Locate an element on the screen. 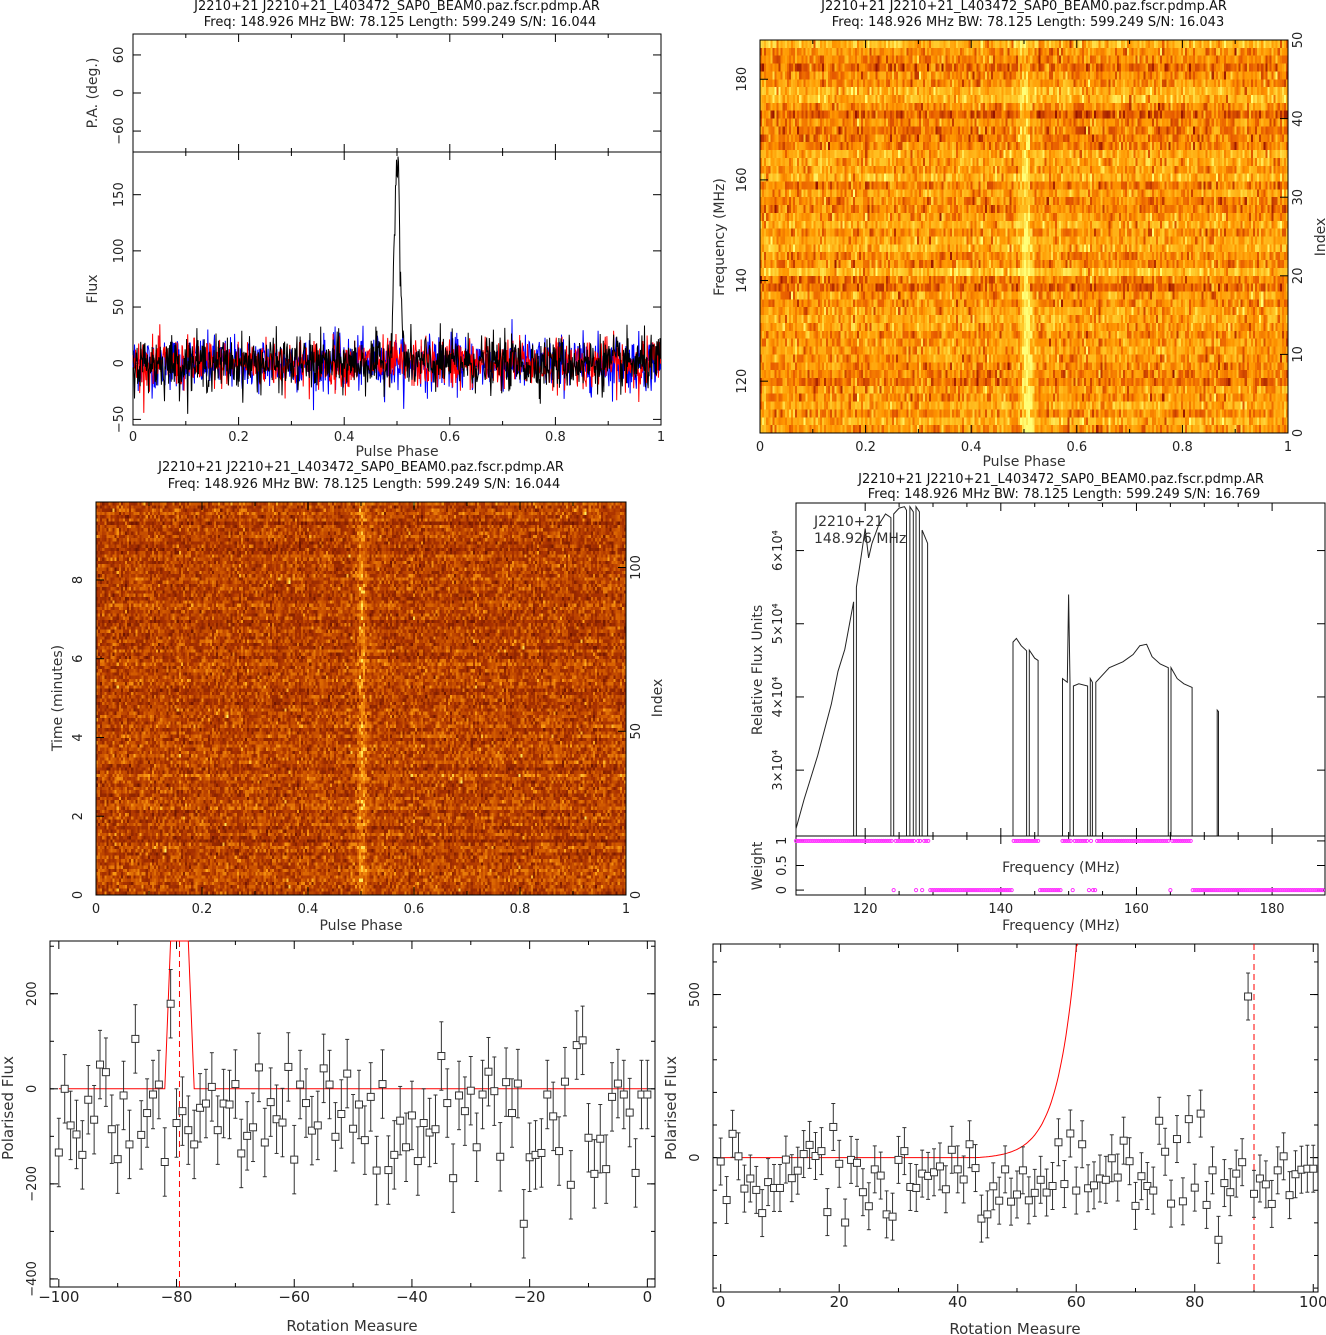 This screenshot has height=1335, width=1326. time-phase-index-tick-label: 0 is located at coordinates (636, 895).